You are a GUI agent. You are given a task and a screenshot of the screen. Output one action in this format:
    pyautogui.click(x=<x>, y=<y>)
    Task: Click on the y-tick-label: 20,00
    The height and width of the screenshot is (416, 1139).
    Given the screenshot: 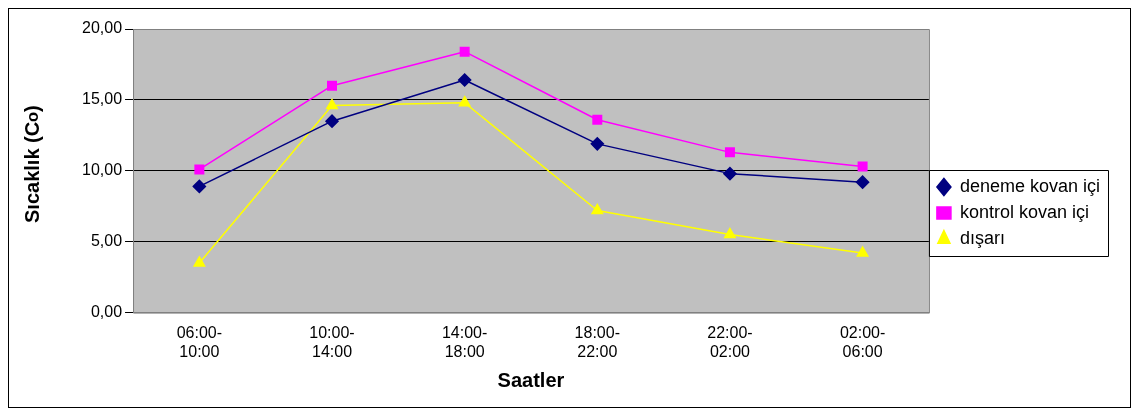 What is the action you would take?
    pyautogui.click(x=102, y=28)
    